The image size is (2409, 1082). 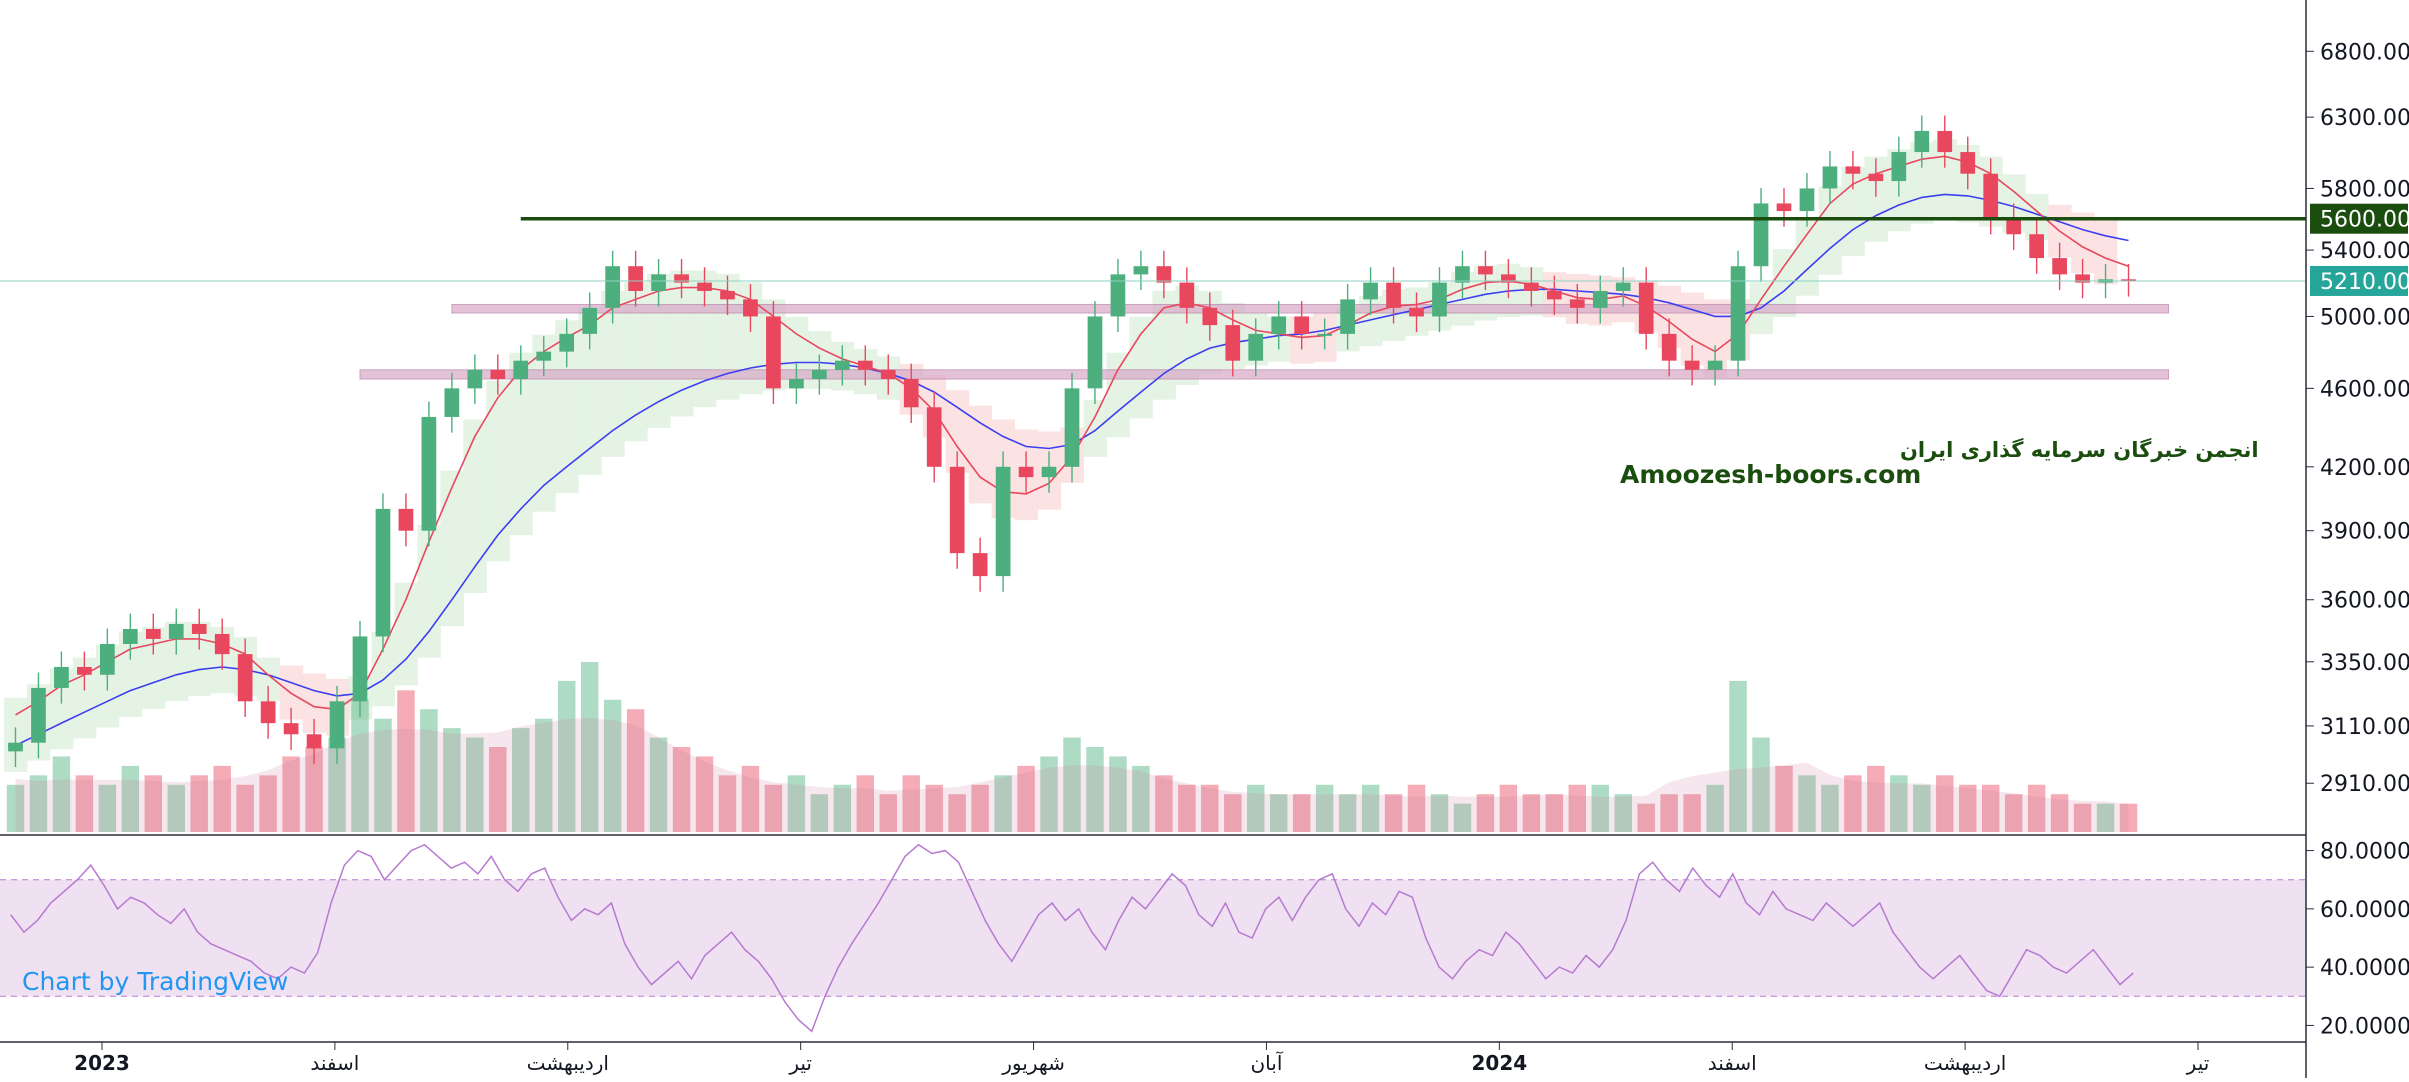 What do you see at coordinates (102, 1063) in the screenshot?
I see `time-tick-label: 2023` at bounding box center [102, 1063].